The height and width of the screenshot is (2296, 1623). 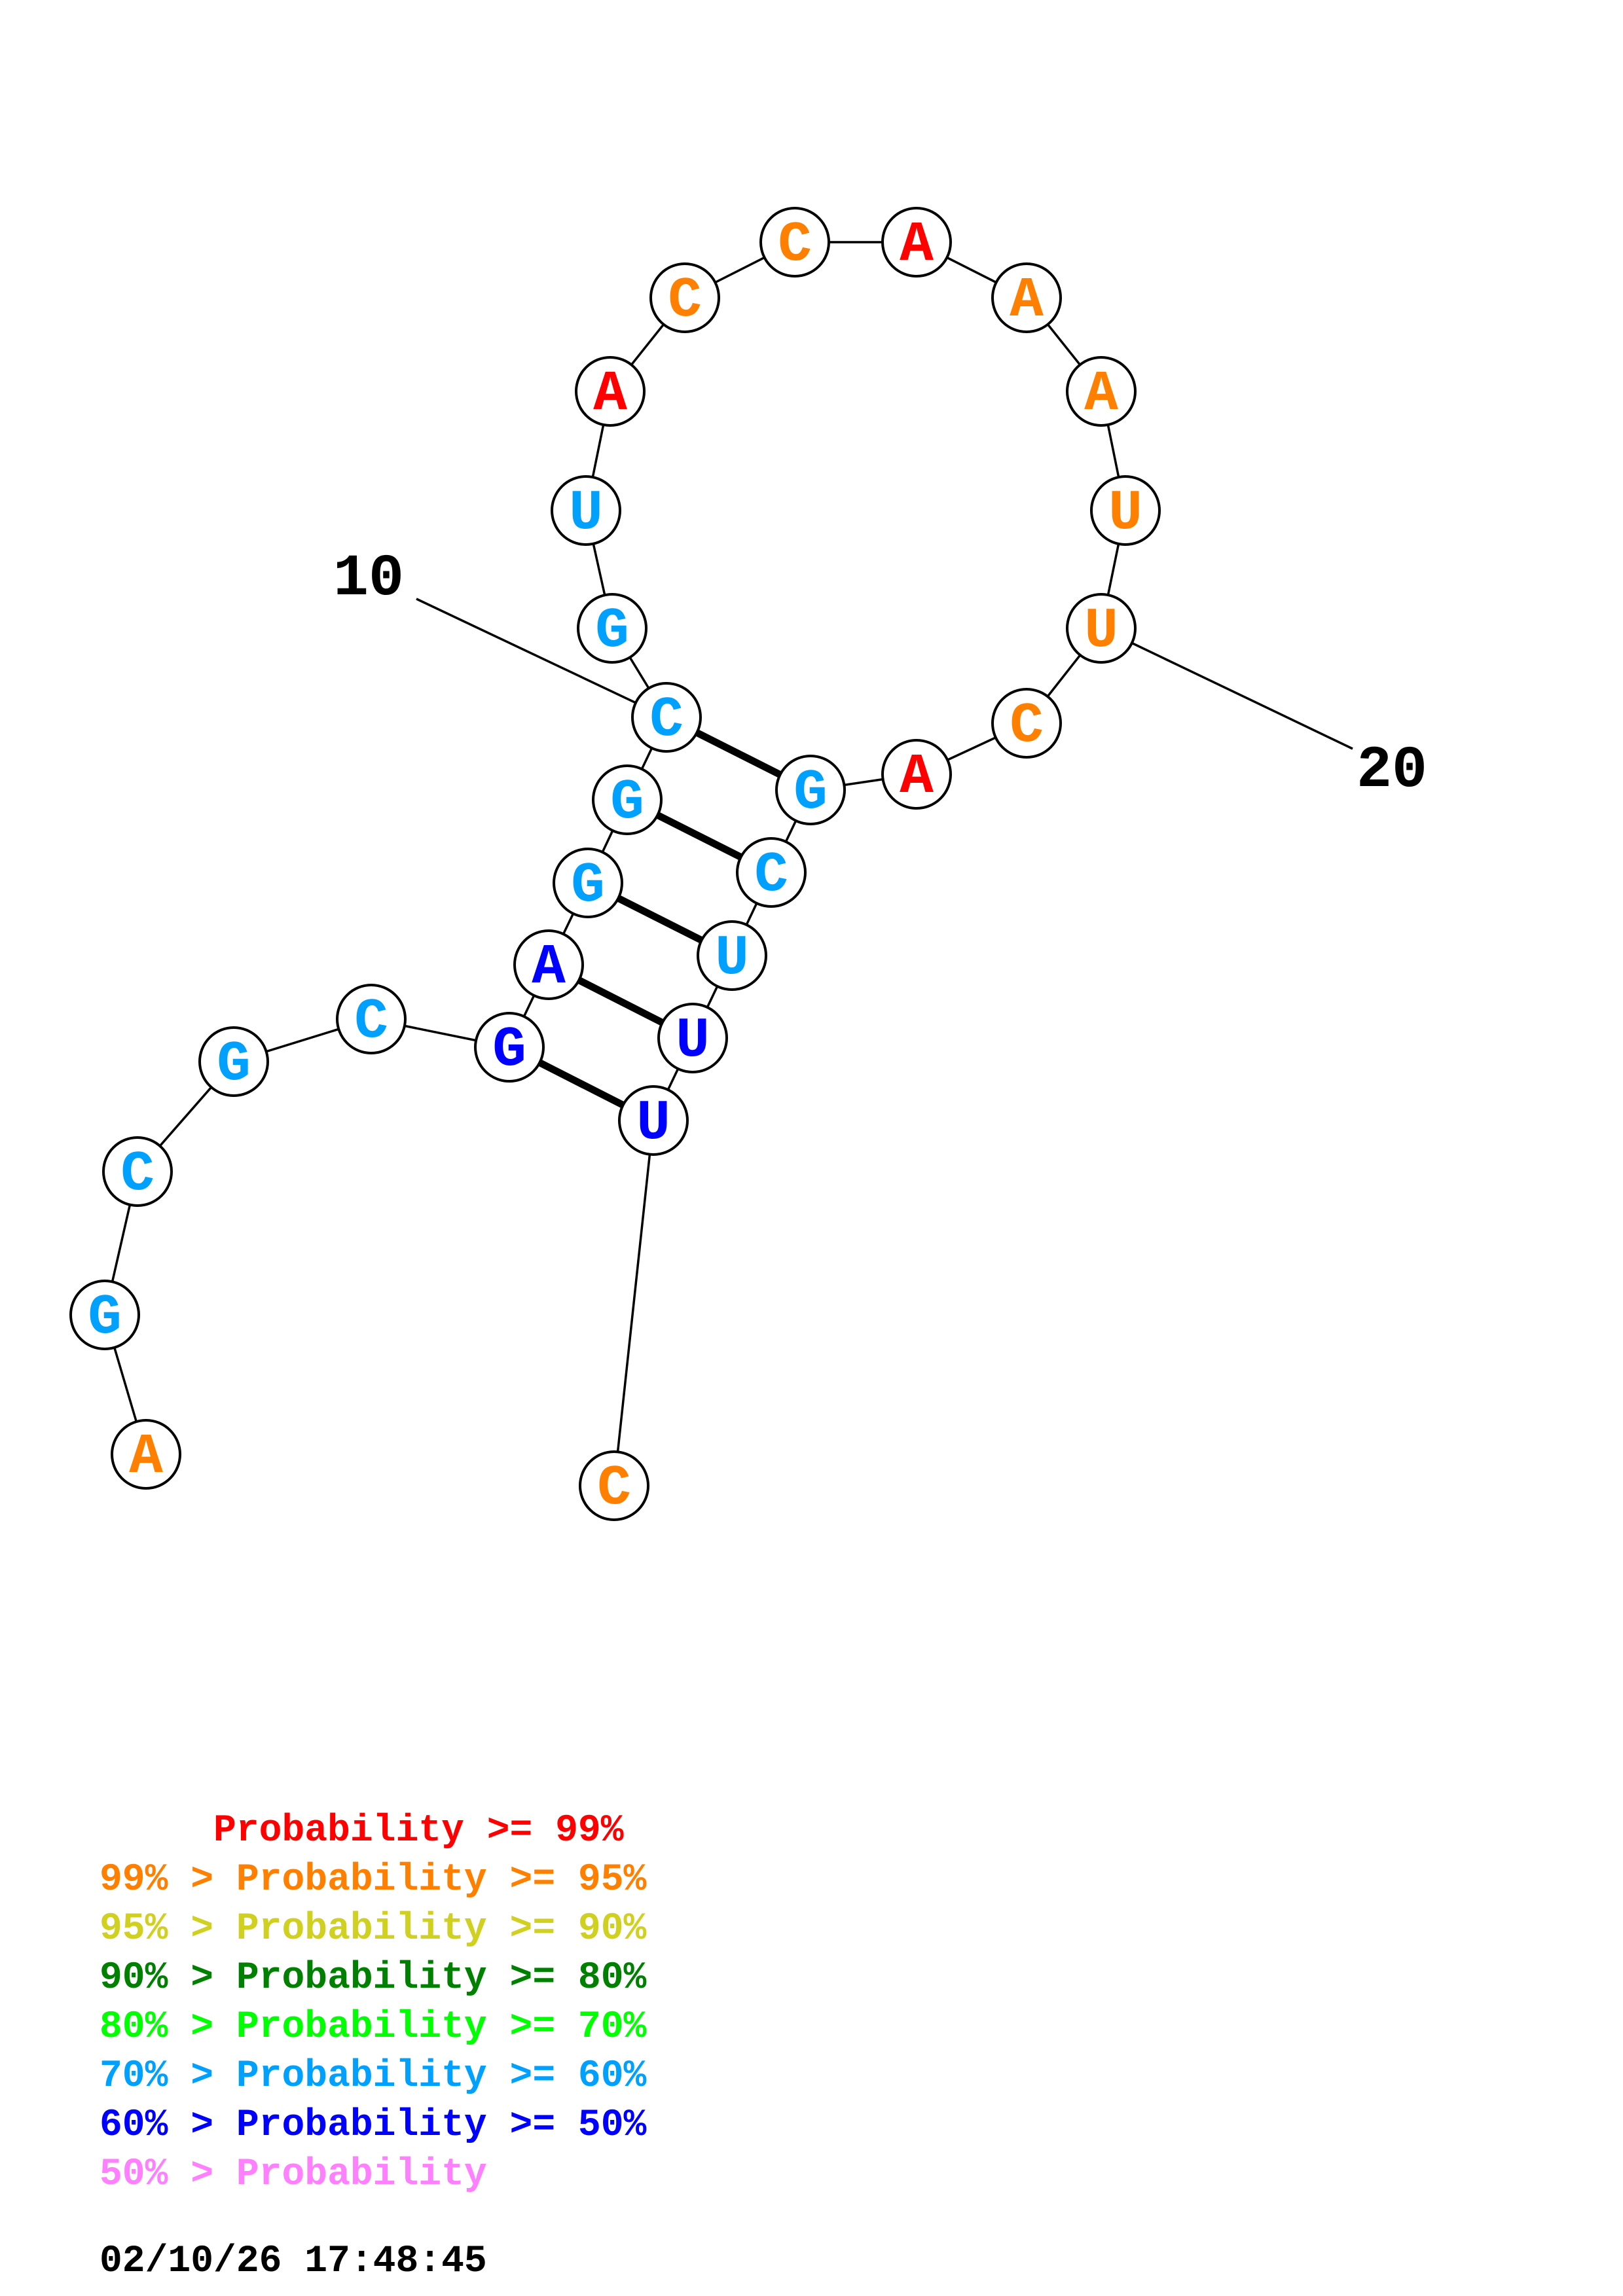 I want to click on legend-entry: 90% > Probability >= 80%, so click(x=373, y=1978).